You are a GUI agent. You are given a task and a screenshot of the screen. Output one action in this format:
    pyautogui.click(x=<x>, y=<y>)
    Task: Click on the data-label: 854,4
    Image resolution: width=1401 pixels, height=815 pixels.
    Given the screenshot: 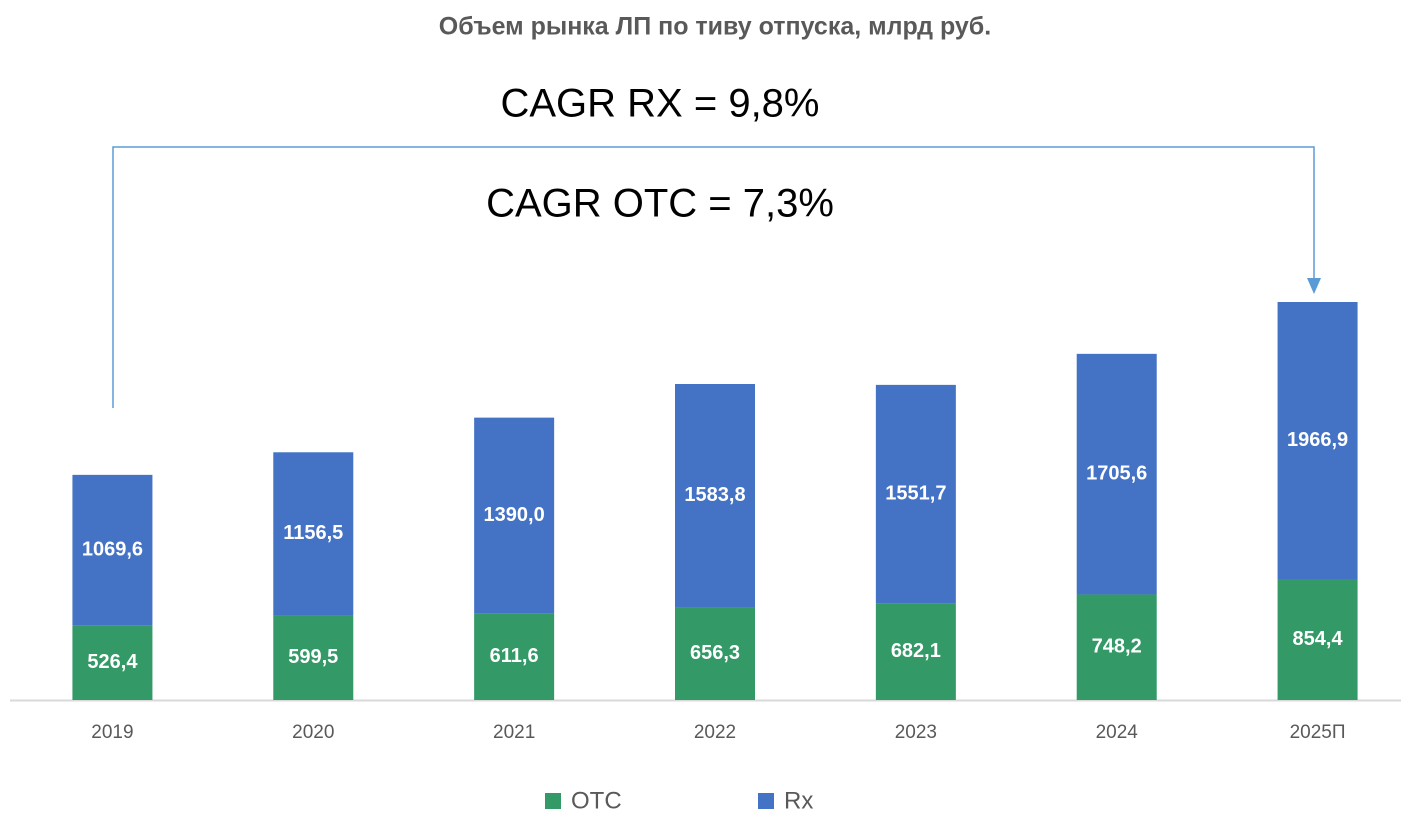 What is the action you would take?
    pyautogui.click(x=1318, y=639)
    